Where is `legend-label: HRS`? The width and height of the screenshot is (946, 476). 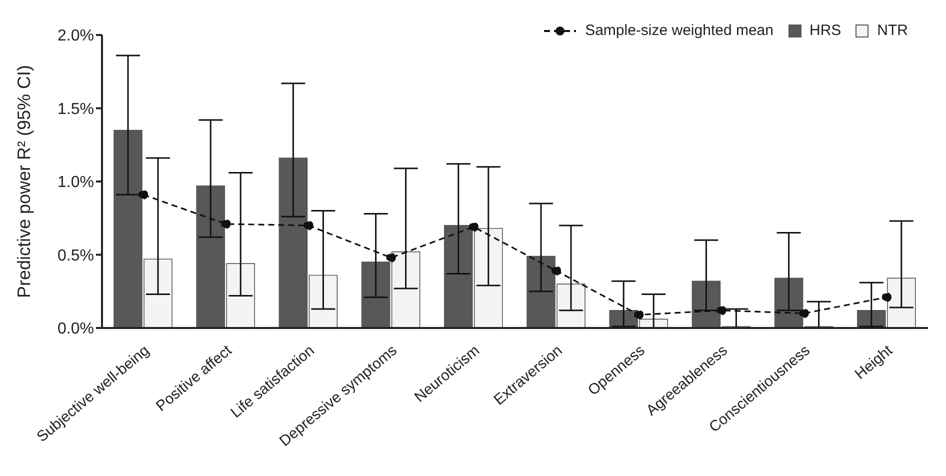
legend-label: HRS is located at coordinates (826, 30).